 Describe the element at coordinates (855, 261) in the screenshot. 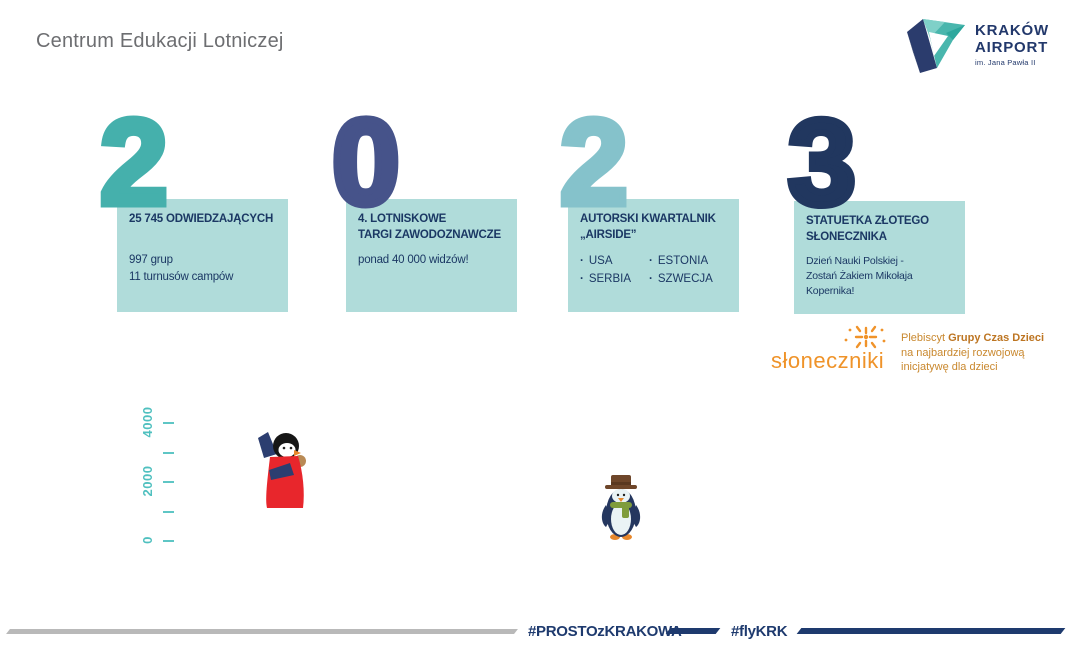

I see `stat-body-line1: Dzień Nauki Polskiej -` at that location.